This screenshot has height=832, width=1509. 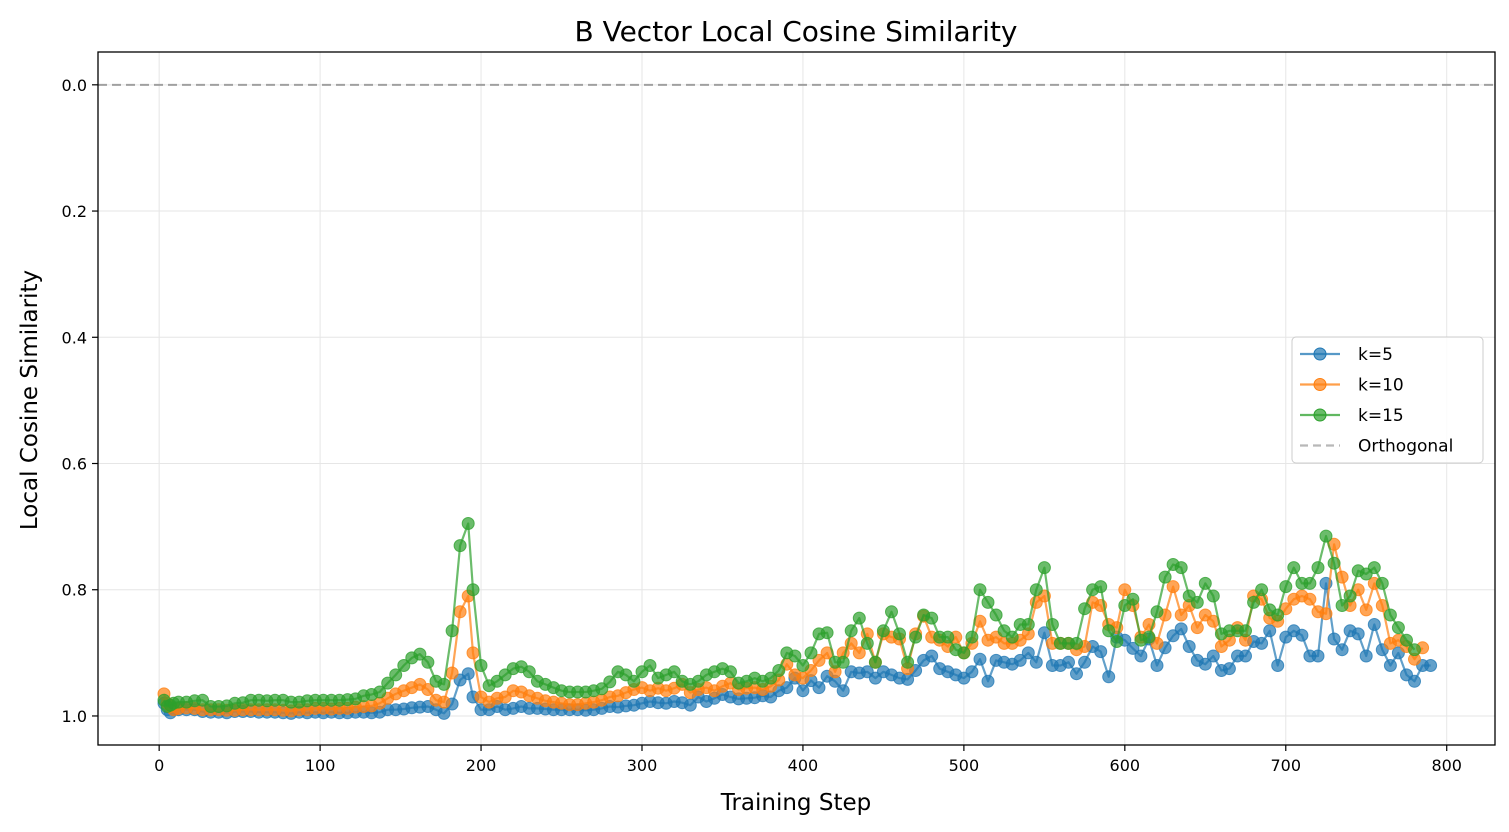 What do you see at coordinates (1375, 355) in the screenshot?
I see `legend-label: k=5` at bounding box center [1375, 355].